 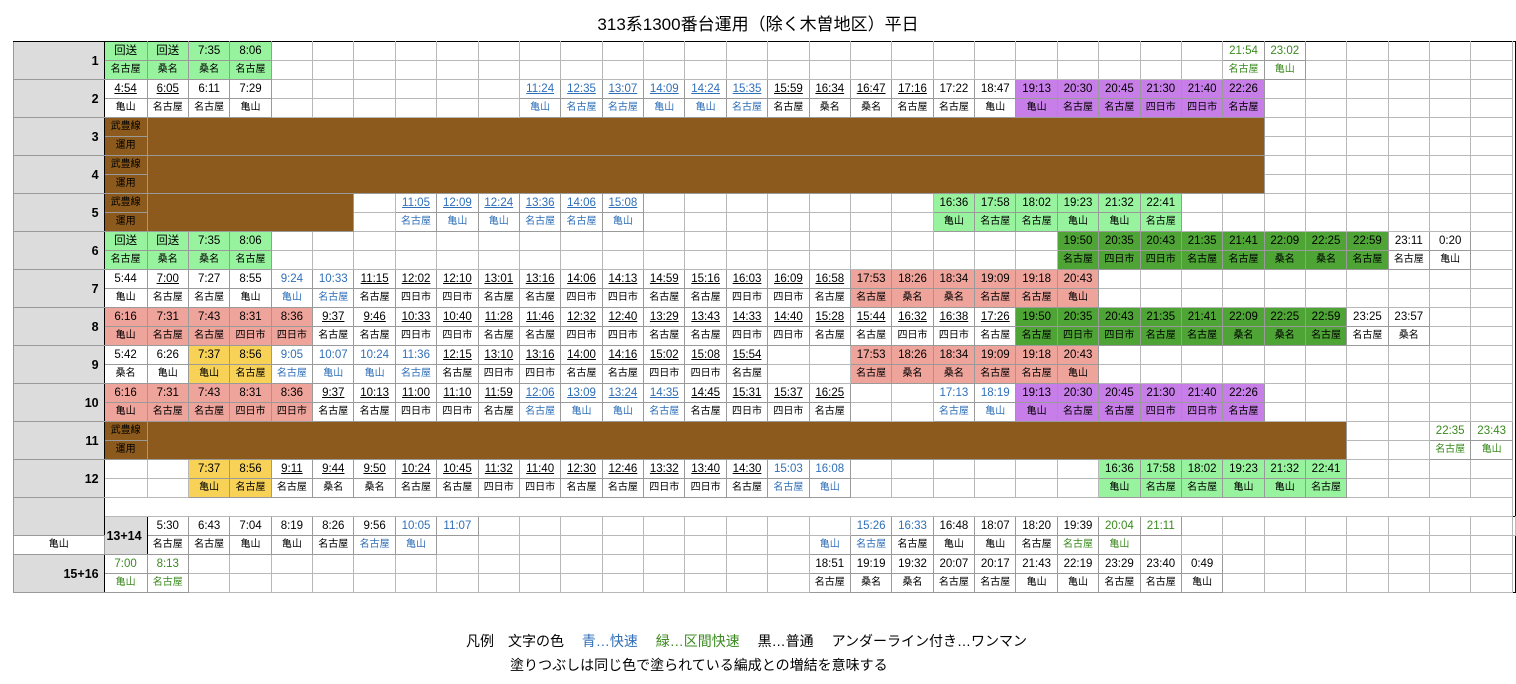 What do you see at coordinates (515, 641) in the screenshot?
I see `legend-prefix: 凡例 文字の色` at bounding box center [515, 641].